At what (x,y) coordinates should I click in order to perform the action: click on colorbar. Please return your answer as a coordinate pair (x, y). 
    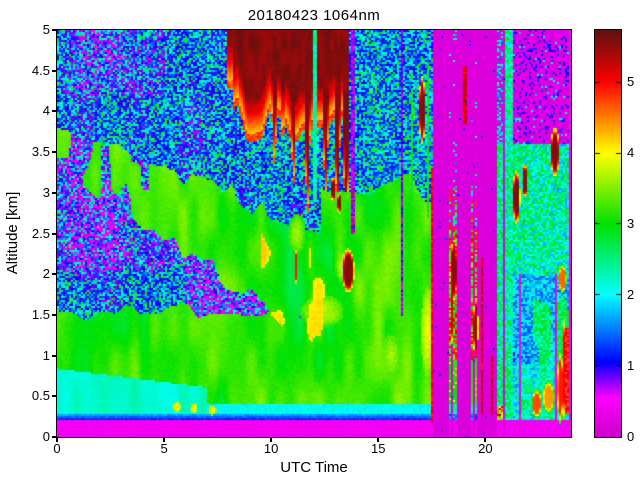
    Looking at the image, I should click on (608, 233).